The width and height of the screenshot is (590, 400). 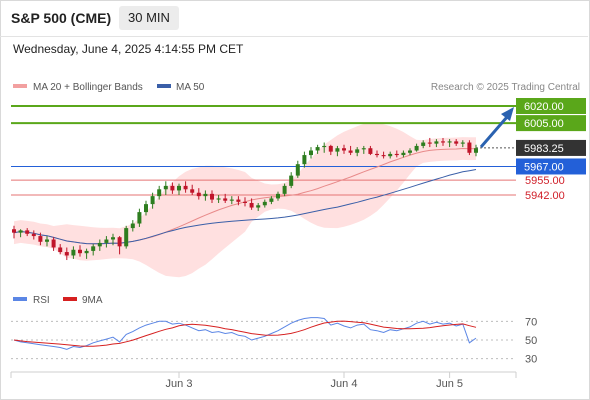 I want to click on level-tag-6005.00, so click(x=551, y=123).